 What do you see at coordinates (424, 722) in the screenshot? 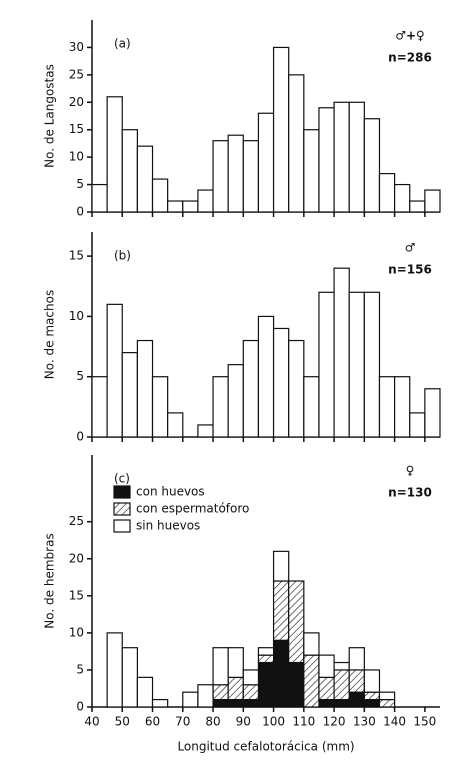
I see `x-tick-label: 150` at bounding box center [424, 722].